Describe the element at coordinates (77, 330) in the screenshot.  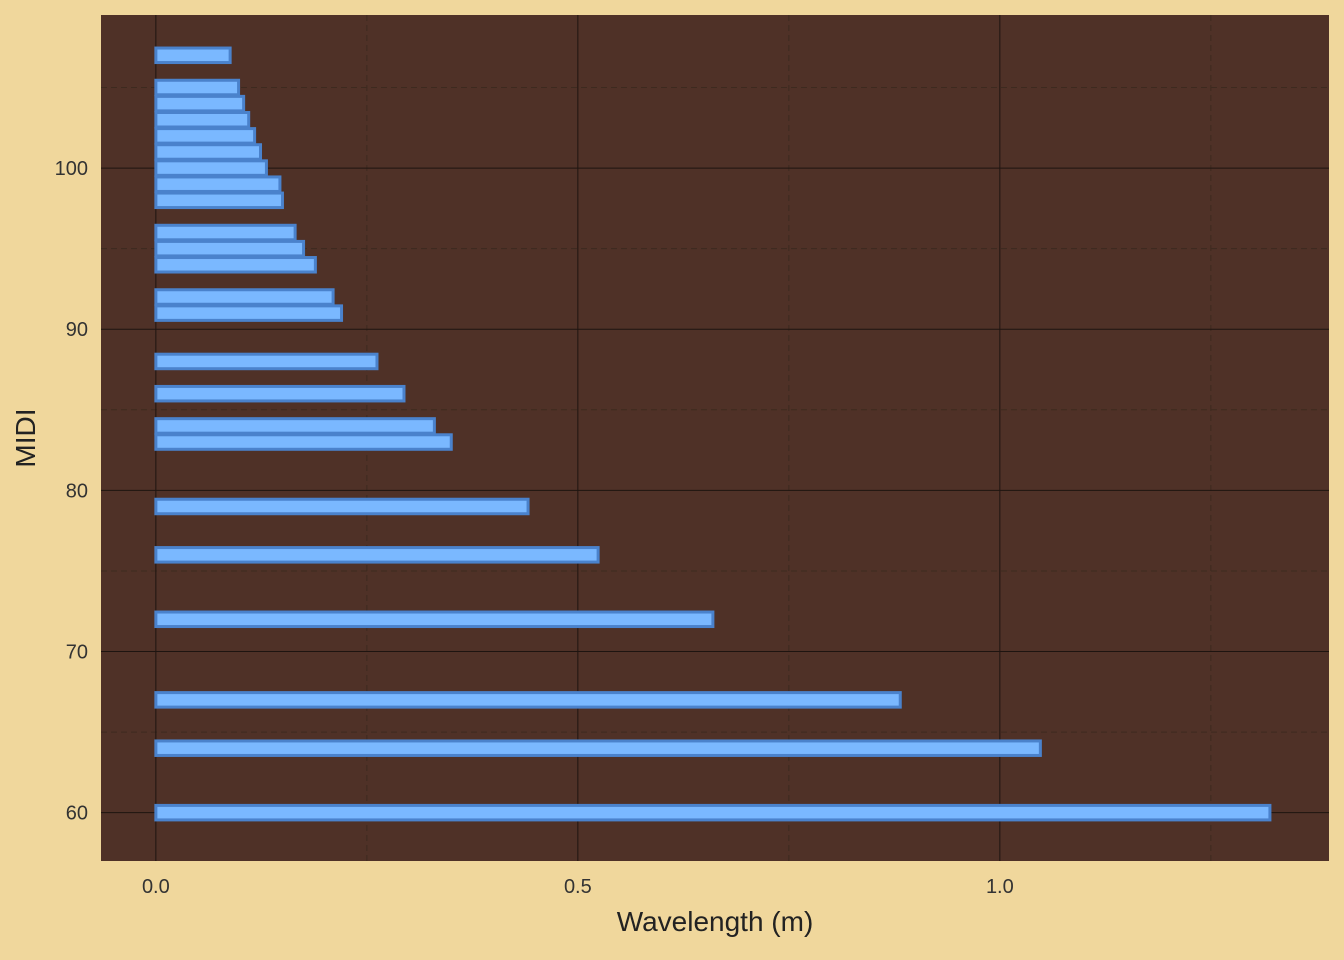
I see `y-tick-label: 90` at that location.